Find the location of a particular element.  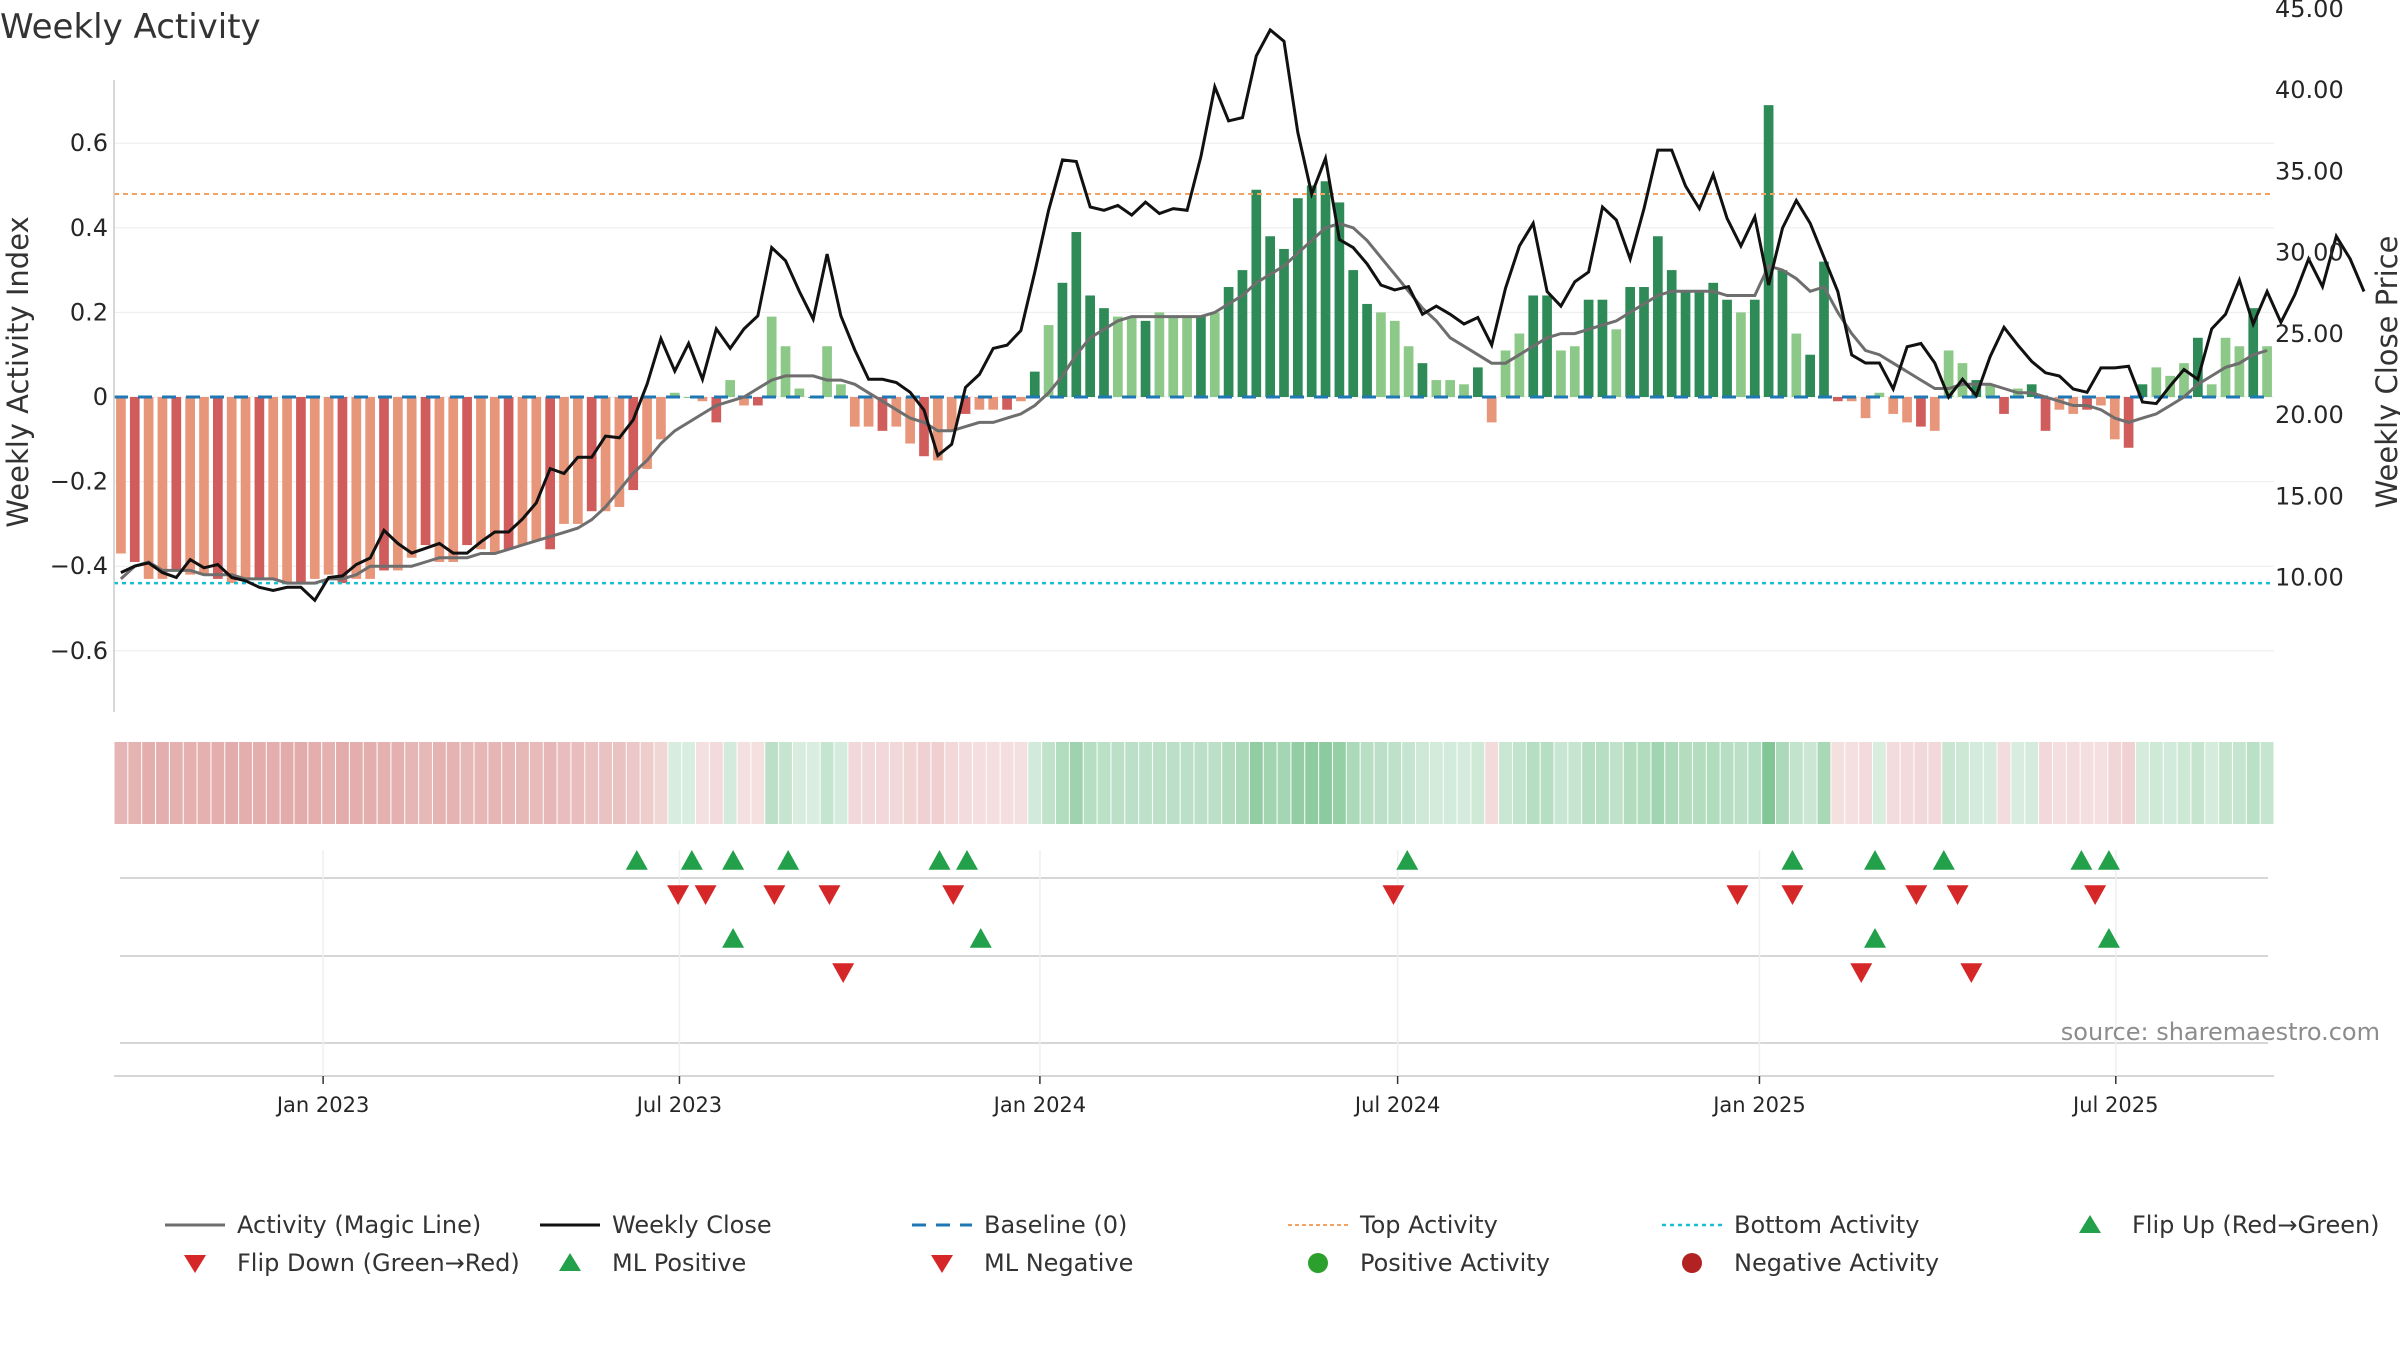

y-right-tick-label: 25.00 is located at coordinates (2309, 334).